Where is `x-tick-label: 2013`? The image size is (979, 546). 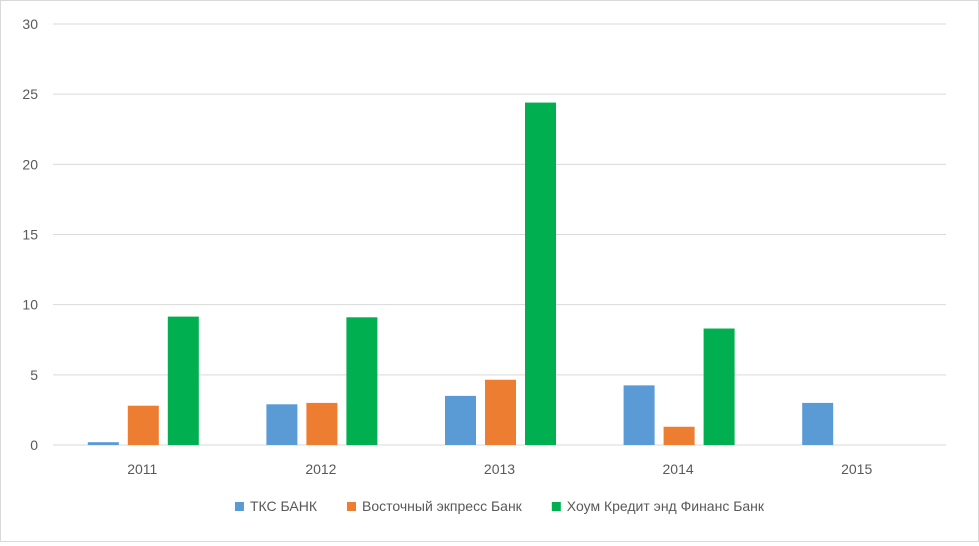 x-tick-label: 2013 is located at coordinates (499, 469).